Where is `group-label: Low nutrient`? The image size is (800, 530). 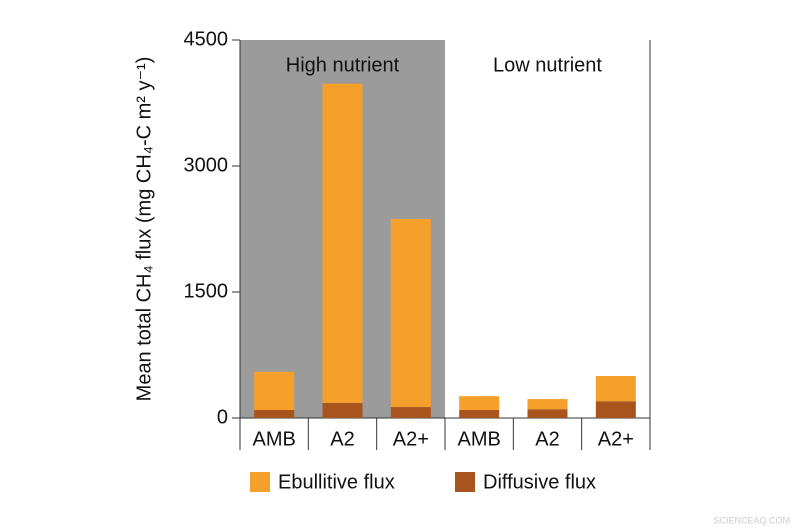 group-label: Low nutrient is located at coordinates (547, 65).